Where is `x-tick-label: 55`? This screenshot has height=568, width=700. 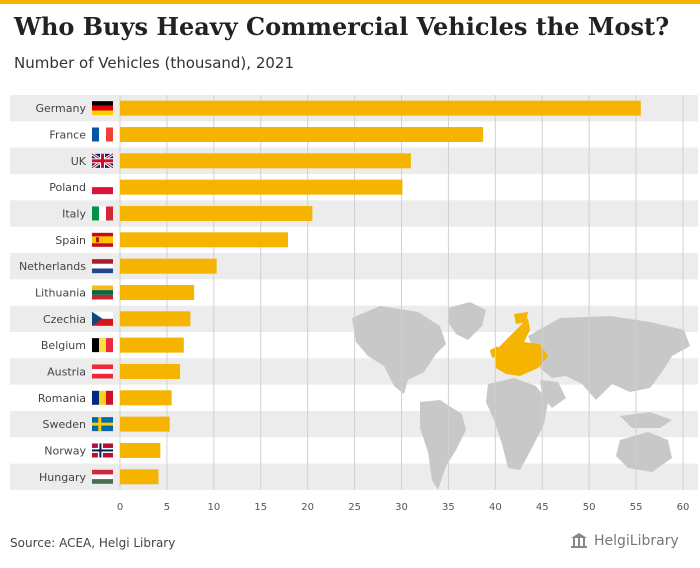 x-tick-label: 55 is located at coordinates (636, 507).